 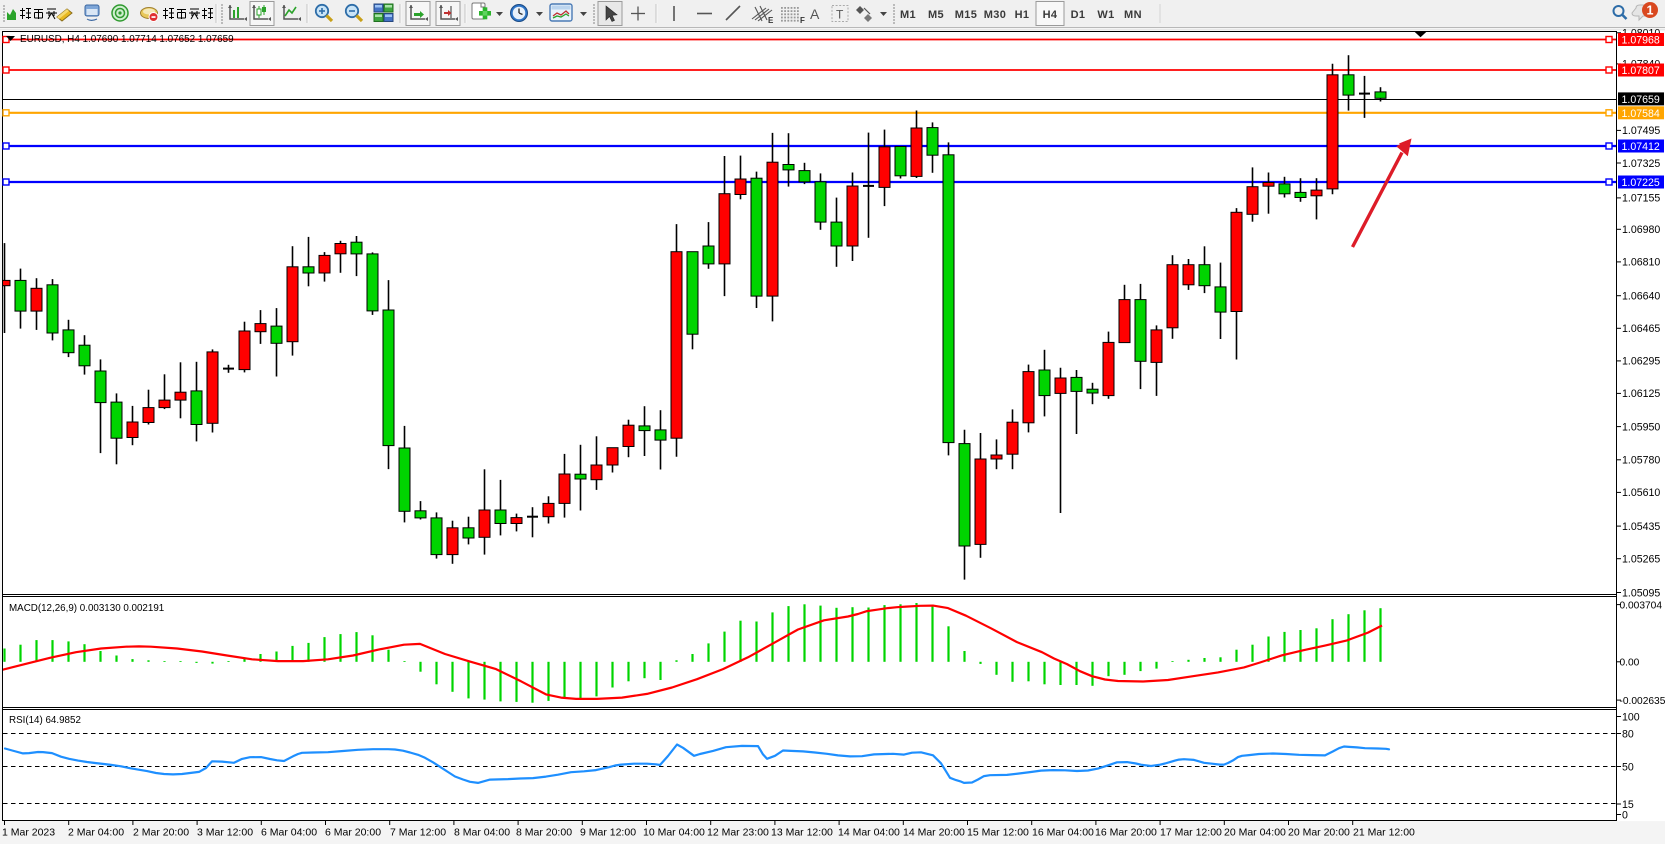 What do you see at coordinates (840, 15) in the screenshot?
I see `svg-text: T` at bounding box center [840, 15].